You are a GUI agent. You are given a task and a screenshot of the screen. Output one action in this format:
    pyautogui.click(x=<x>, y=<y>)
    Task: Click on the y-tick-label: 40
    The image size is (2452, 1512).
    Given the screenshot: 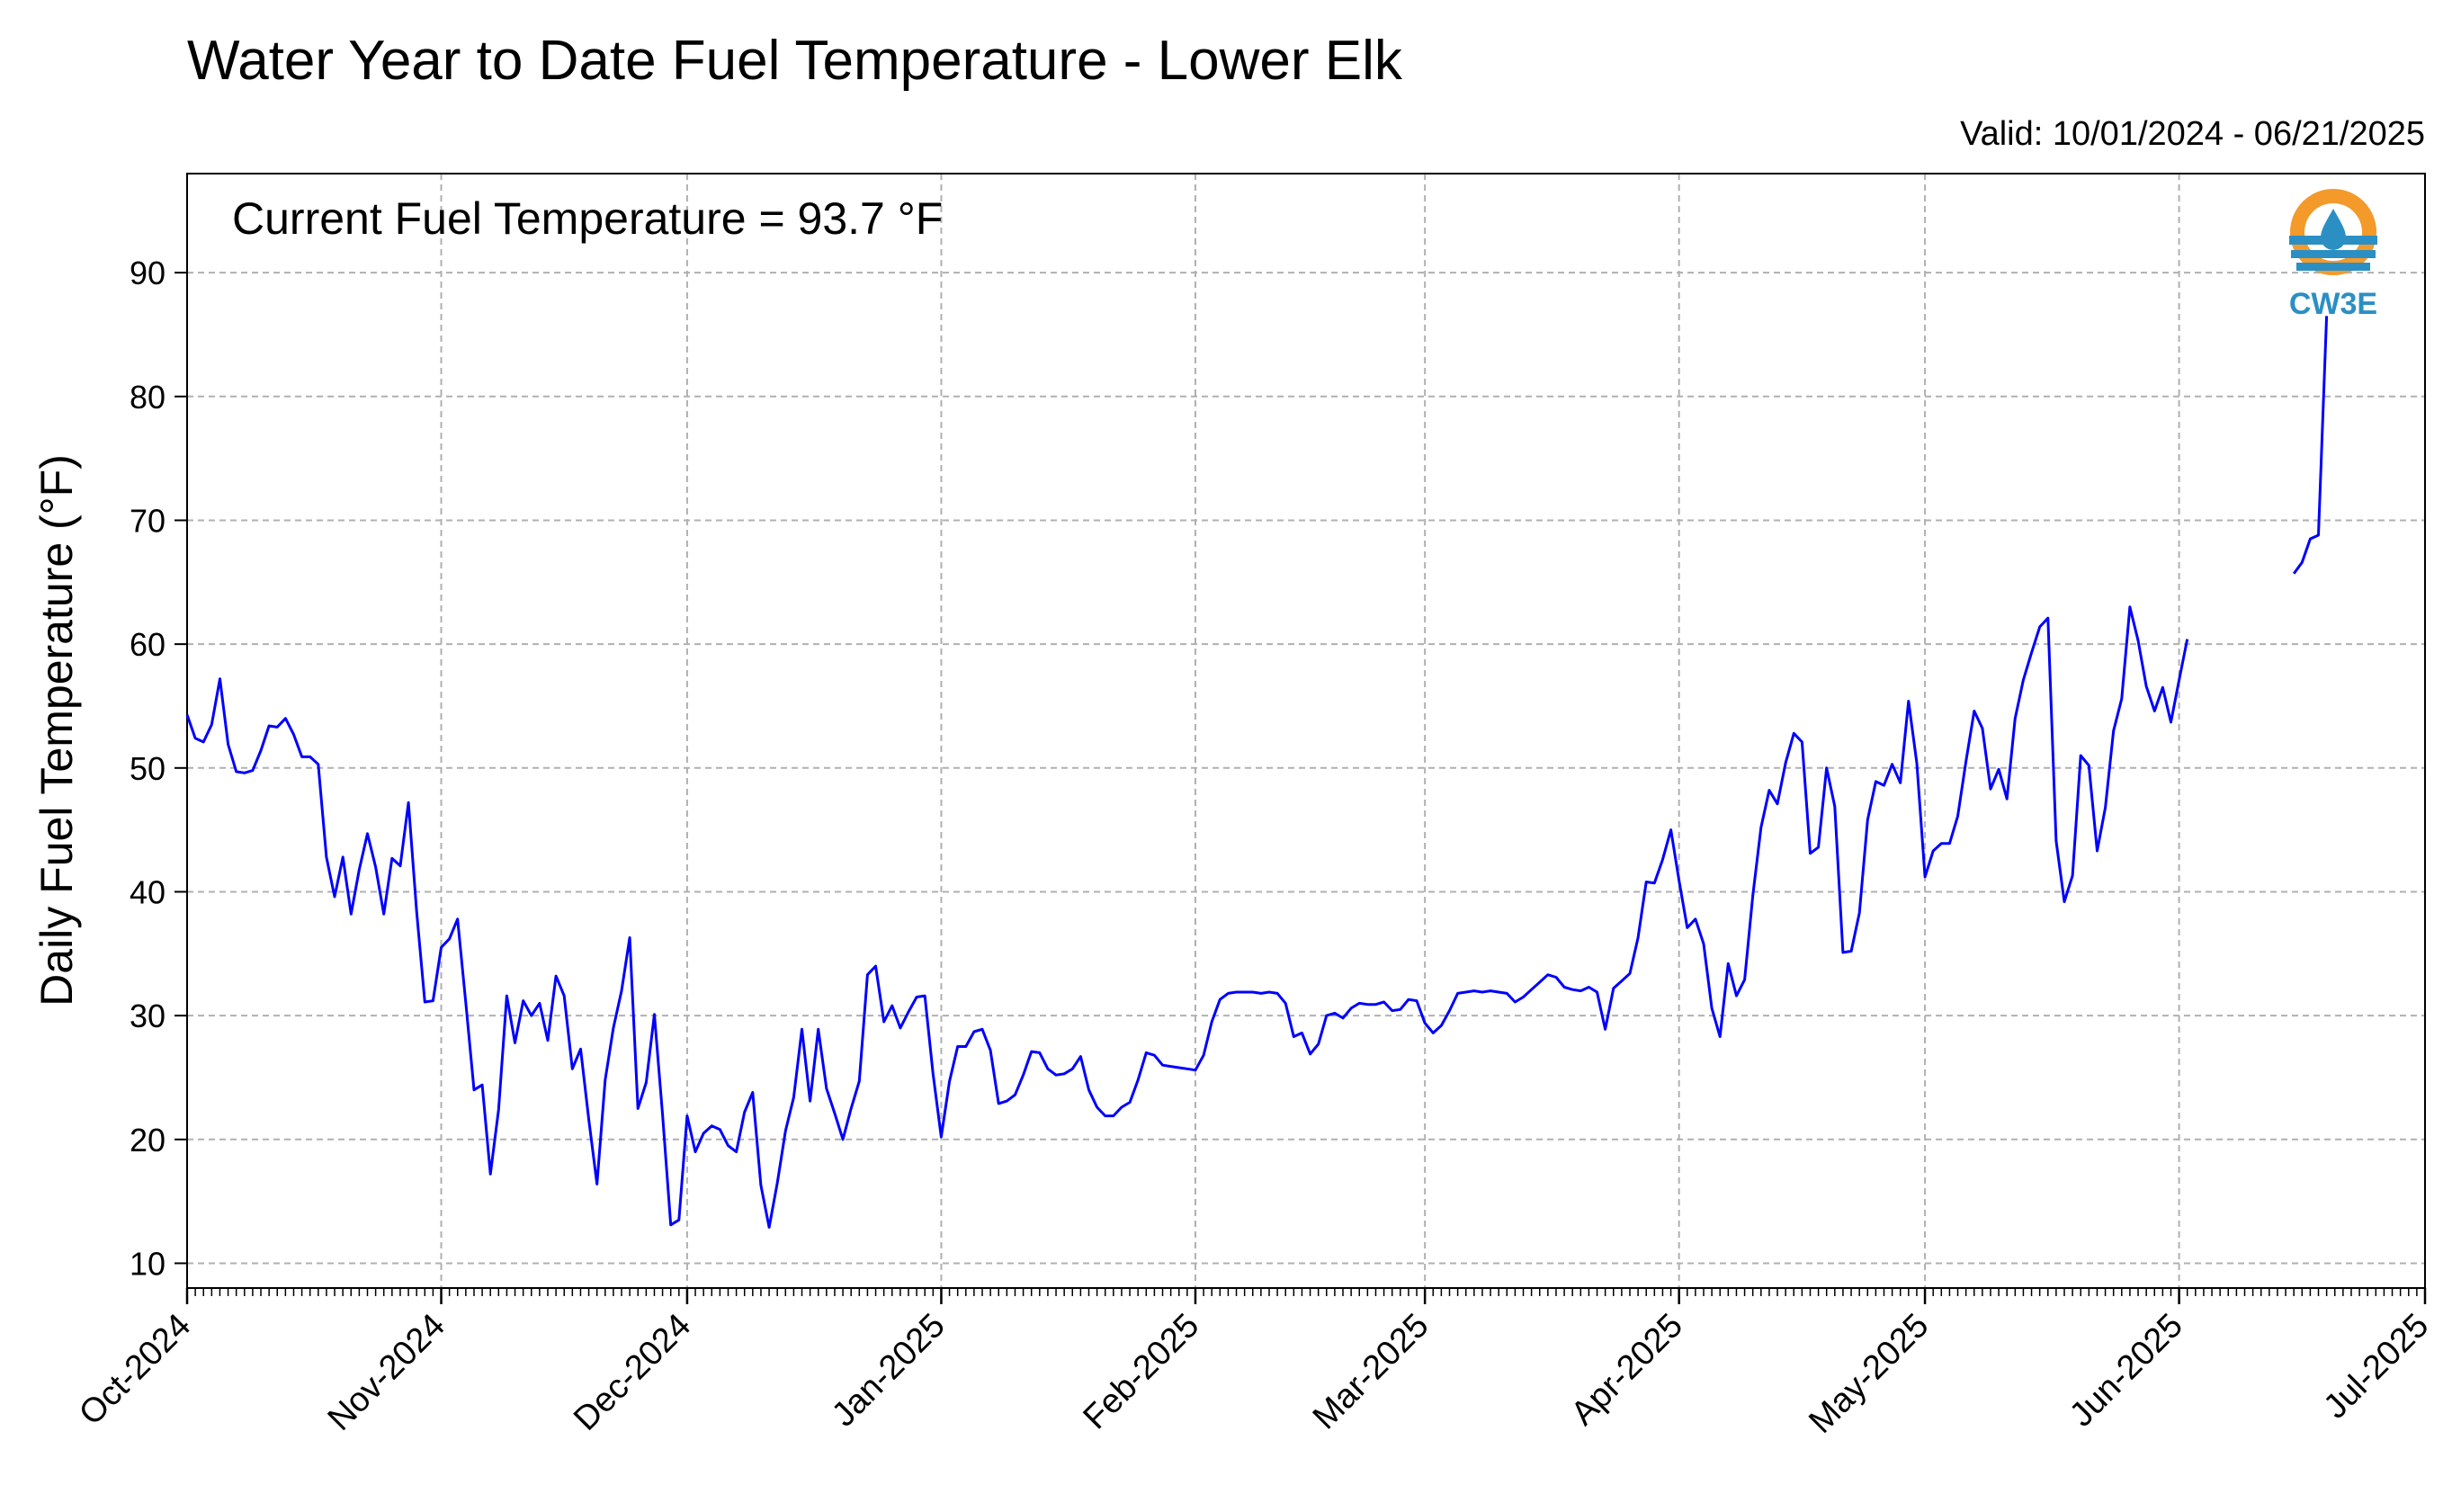 What is the action you would take?
    pyautogui.click(x=148, y=891)
    